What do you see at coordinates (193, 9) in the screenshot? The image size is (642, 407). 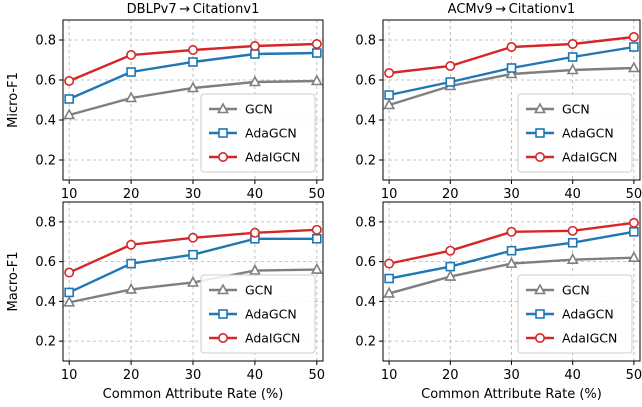 I see `subplot-title: DBLPv7 → Citationv1` at bounding box center [193, 9].